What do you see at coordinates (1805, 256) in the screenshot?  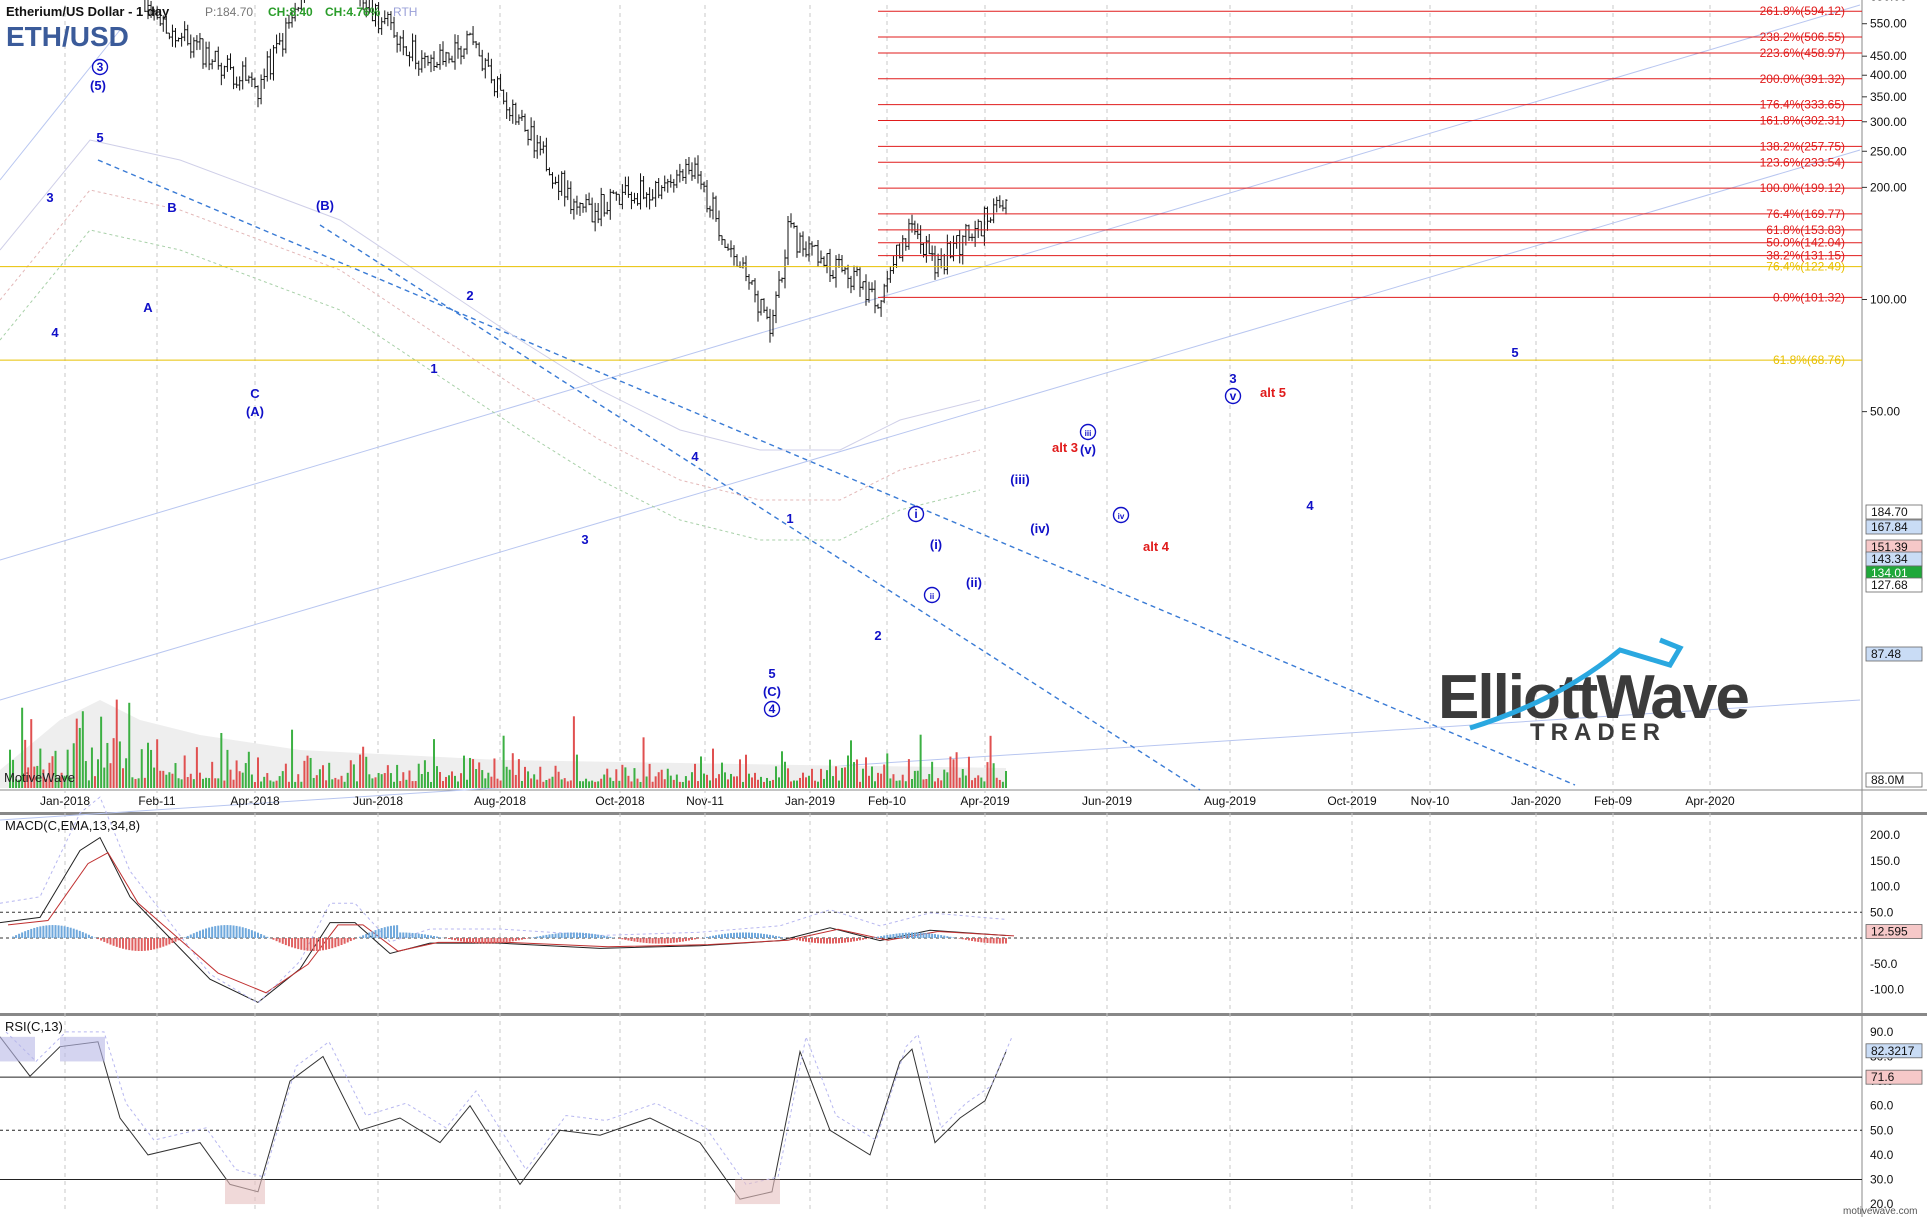 I see `red-fib-label: 38.2%(131.15)` at bounding box center [1805, 256].